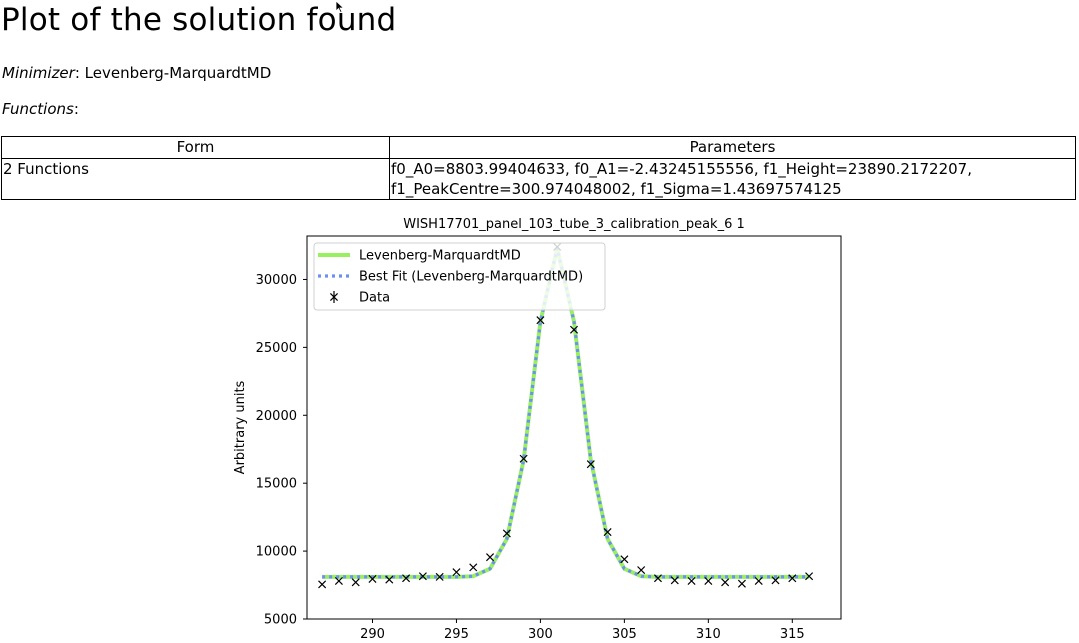 The height and width of the screenshot is (643, 1079). I want to click on legend-label: Data, so click(374, 298).